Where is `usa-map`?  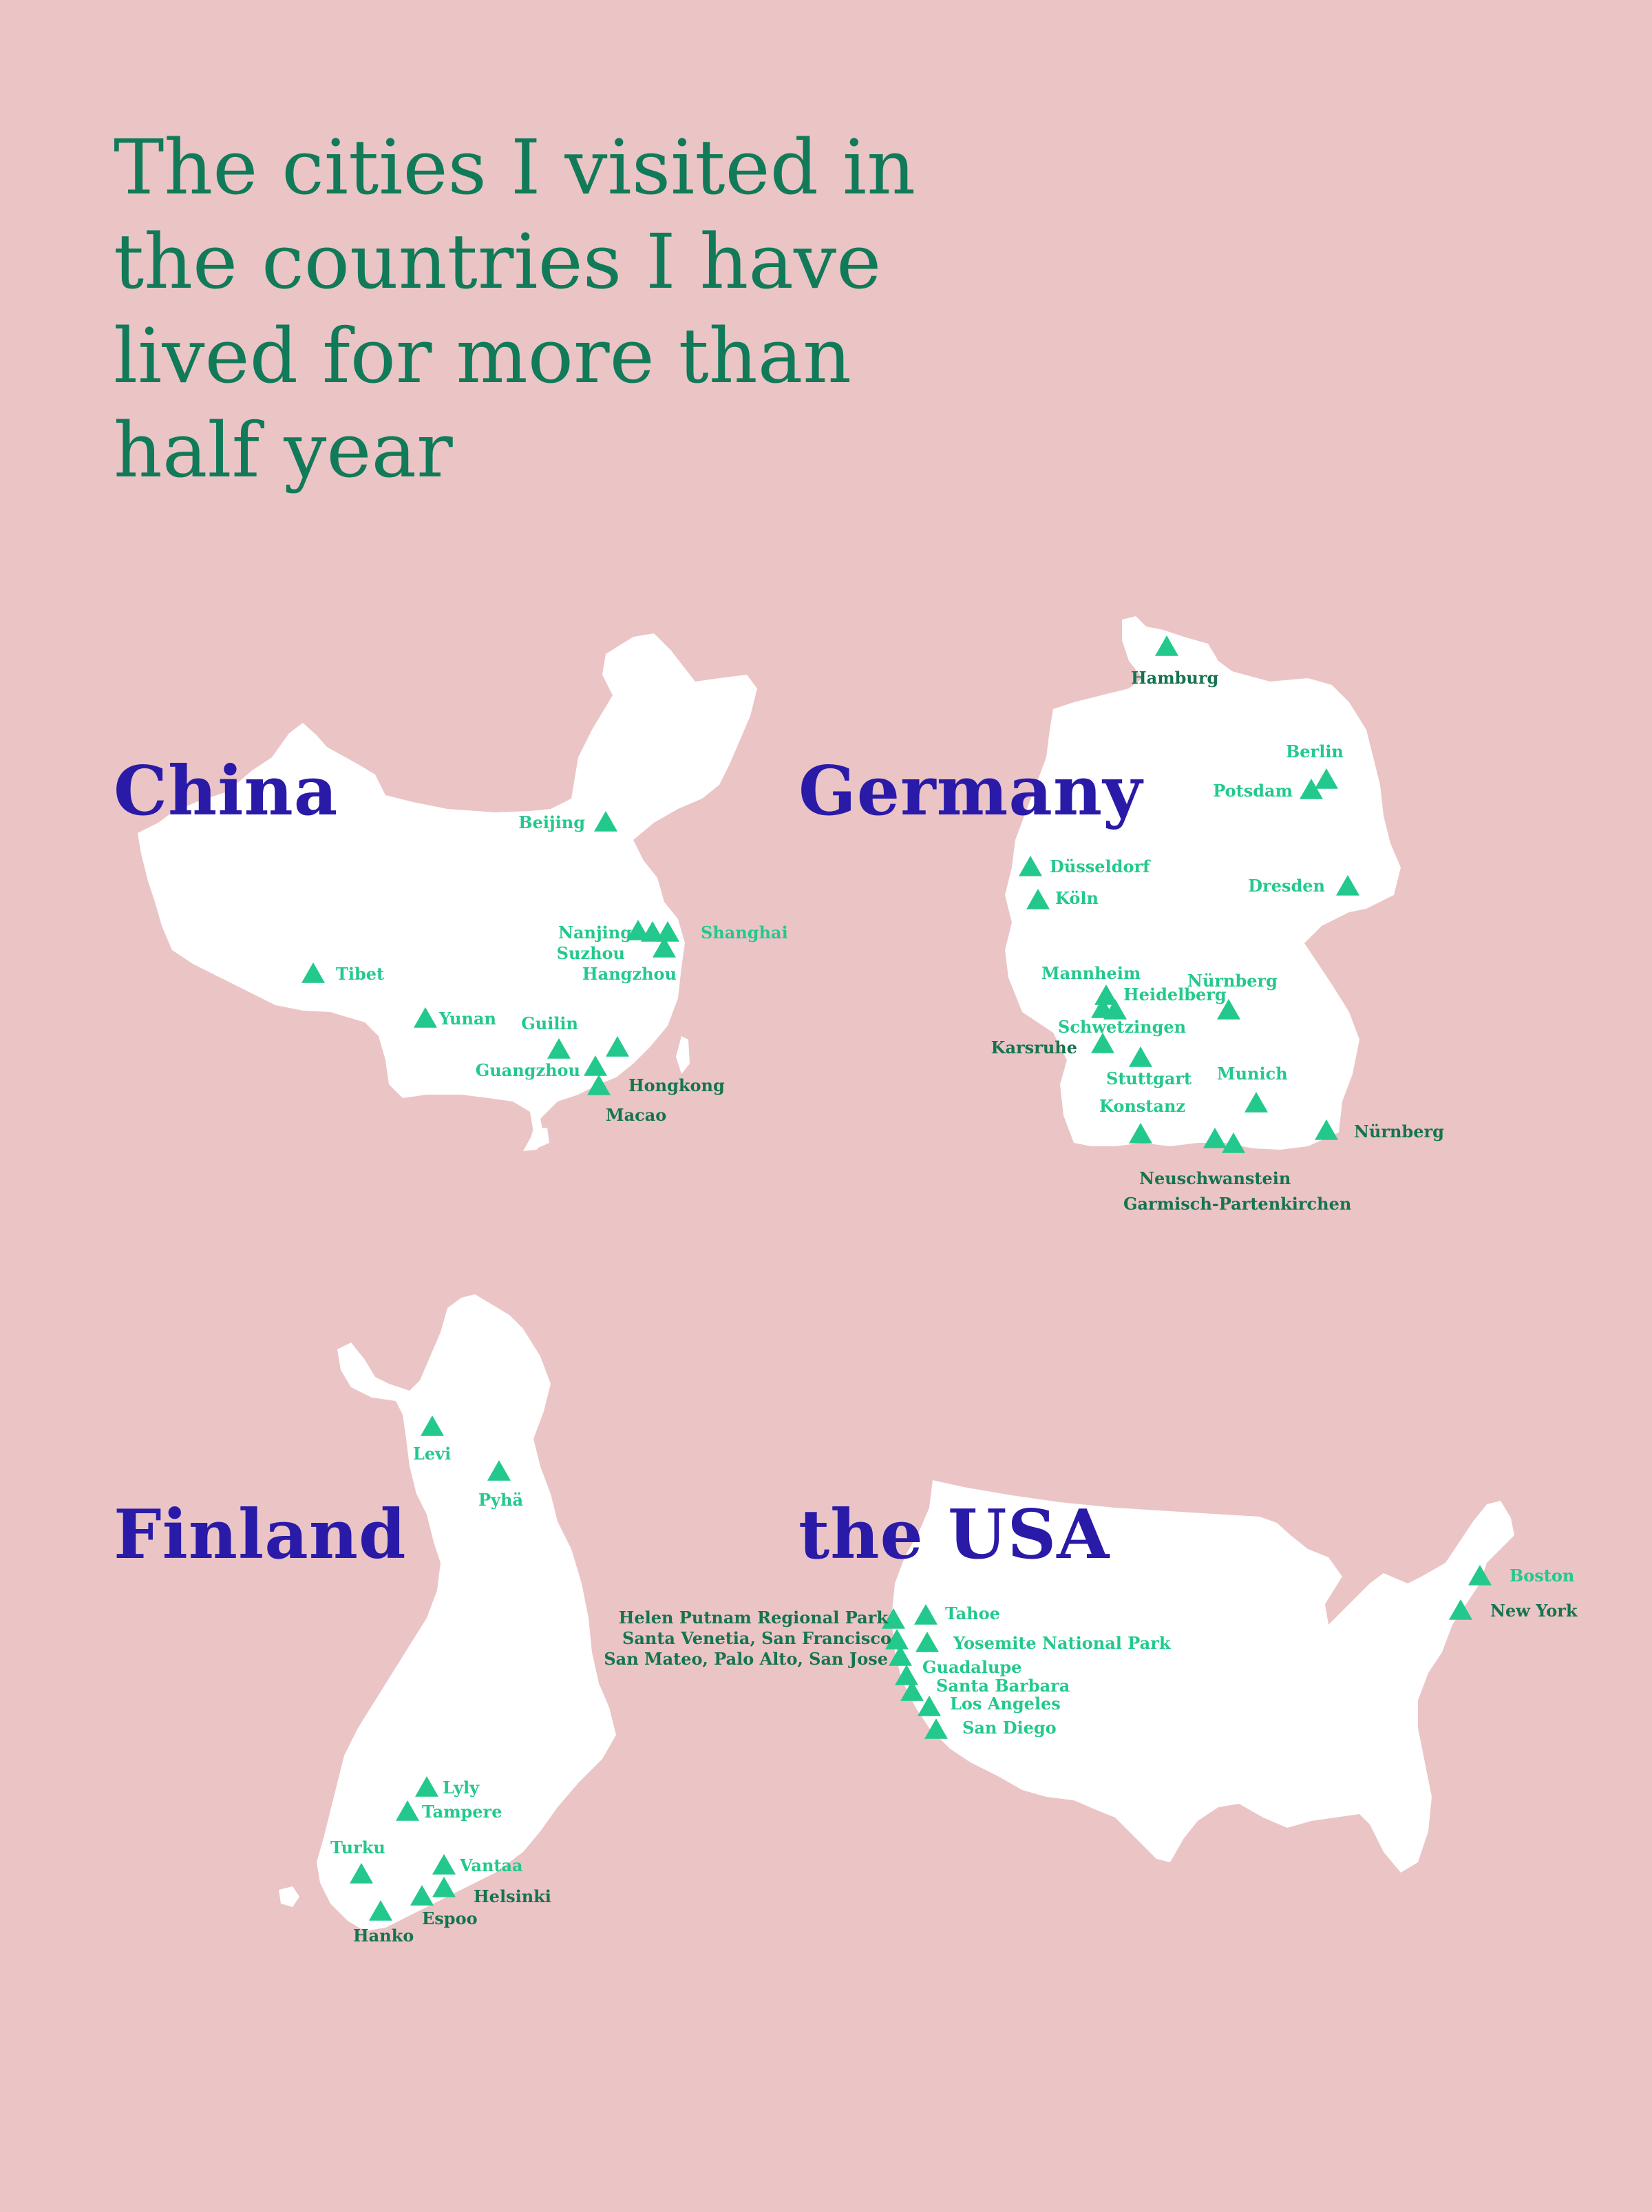 usa-map is located at coordinates (1202, 1676).